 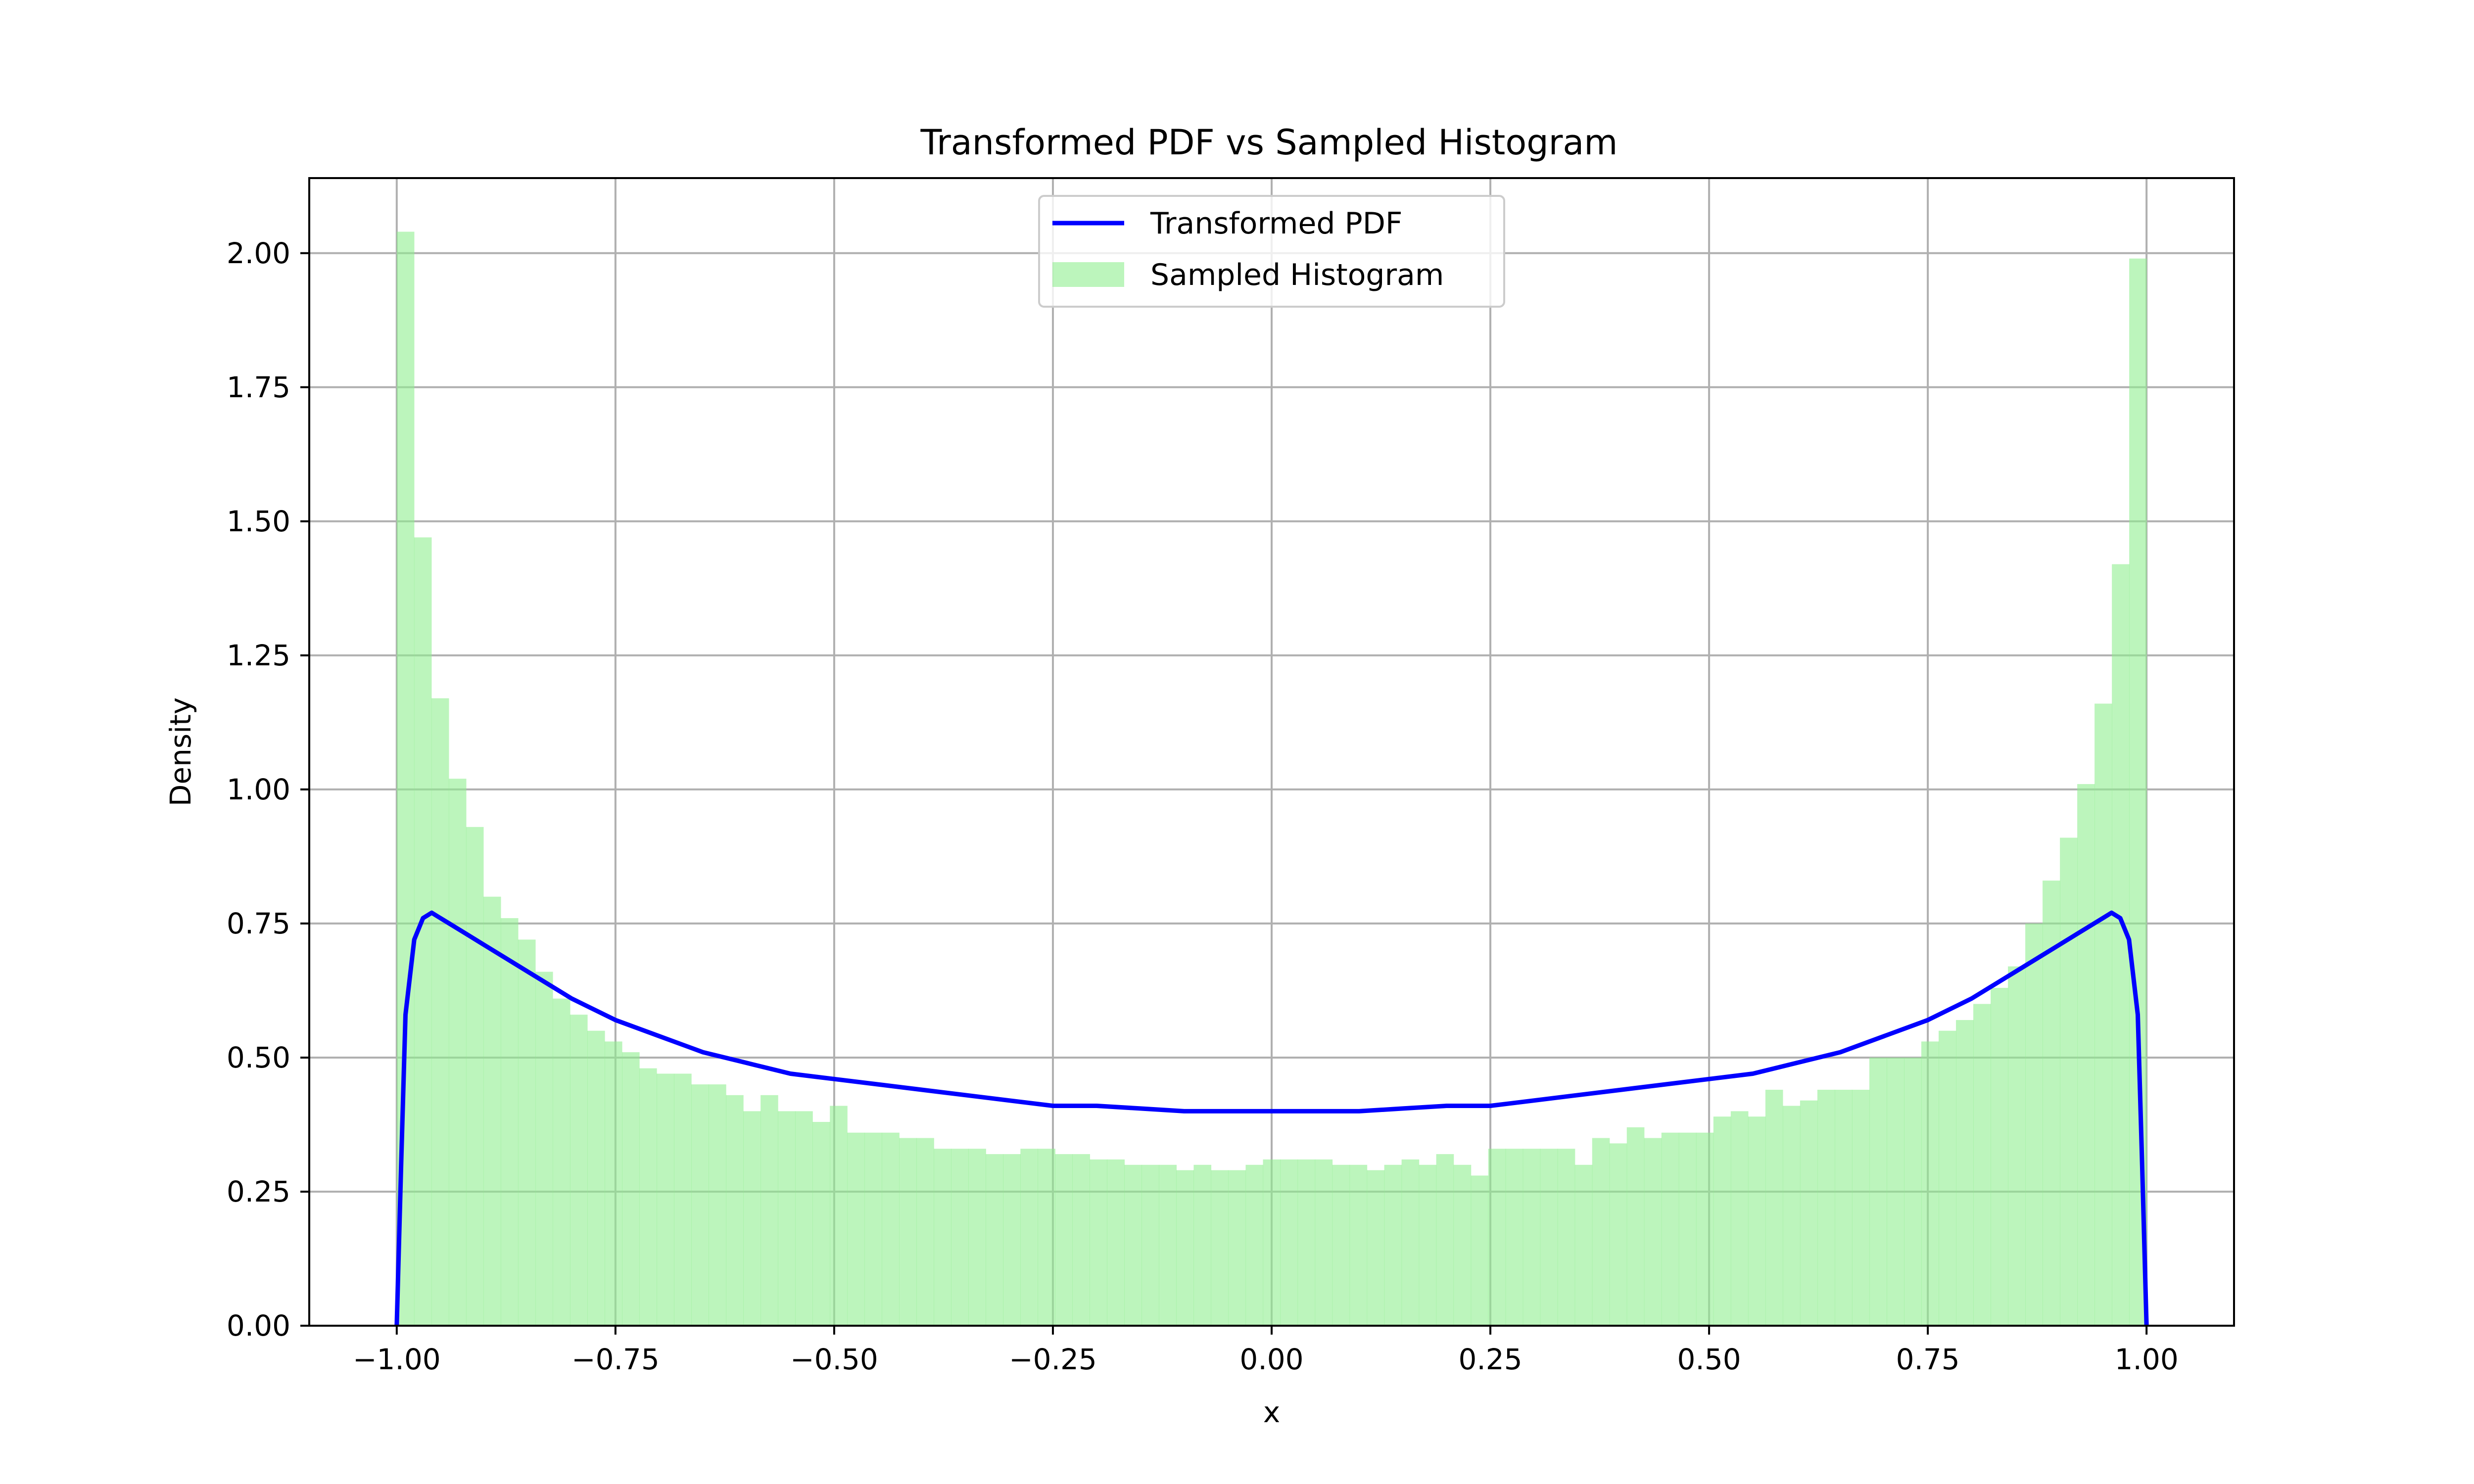 I want to click on legend: Transformed PDF Sampled Histogram, so click(x=1272, y=251).